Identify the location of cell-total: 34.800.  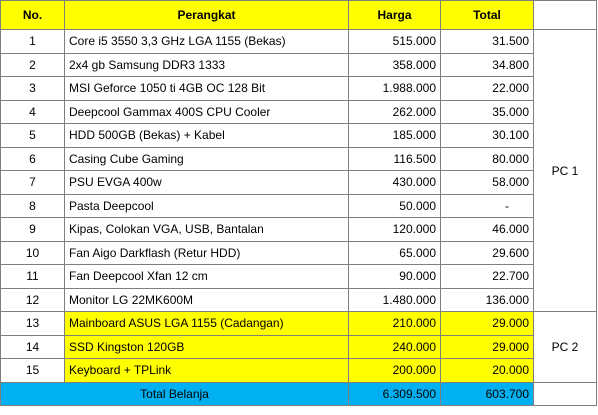
(487, 64).